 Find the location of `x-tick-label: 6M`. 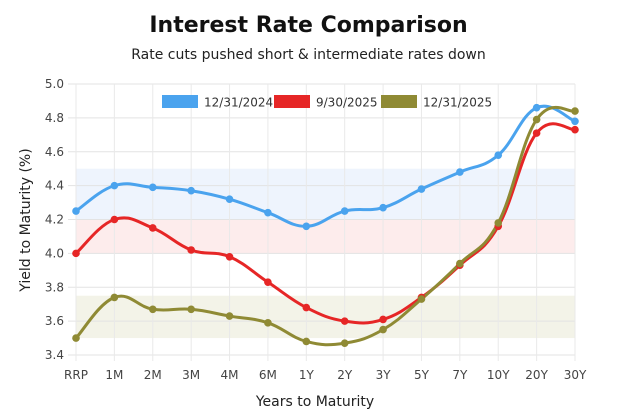

x-tick-label: 6M is located at coordinates (268, 375).